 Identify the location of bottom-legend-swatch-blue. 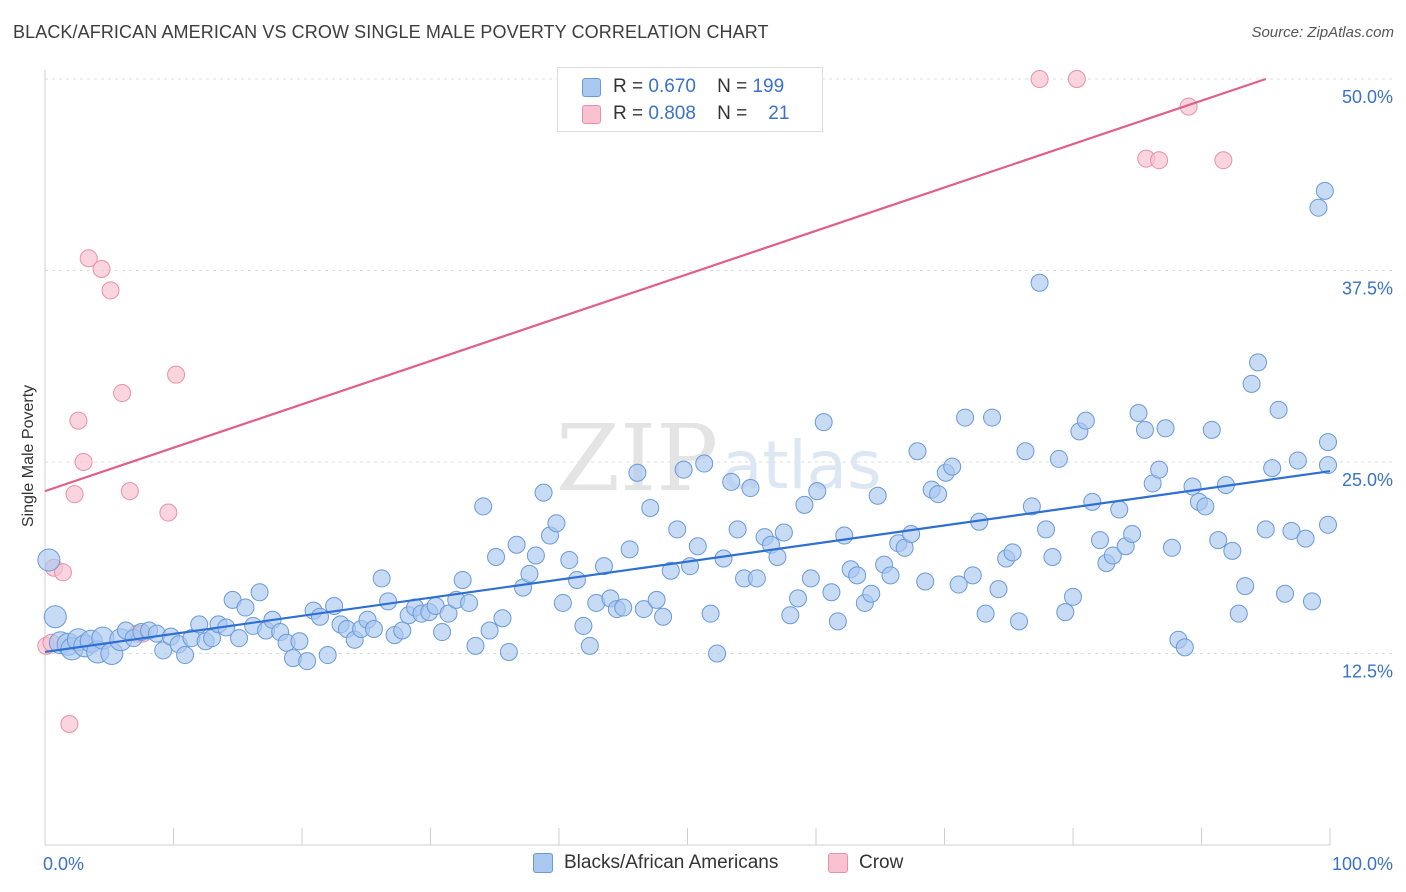
(543, 863).